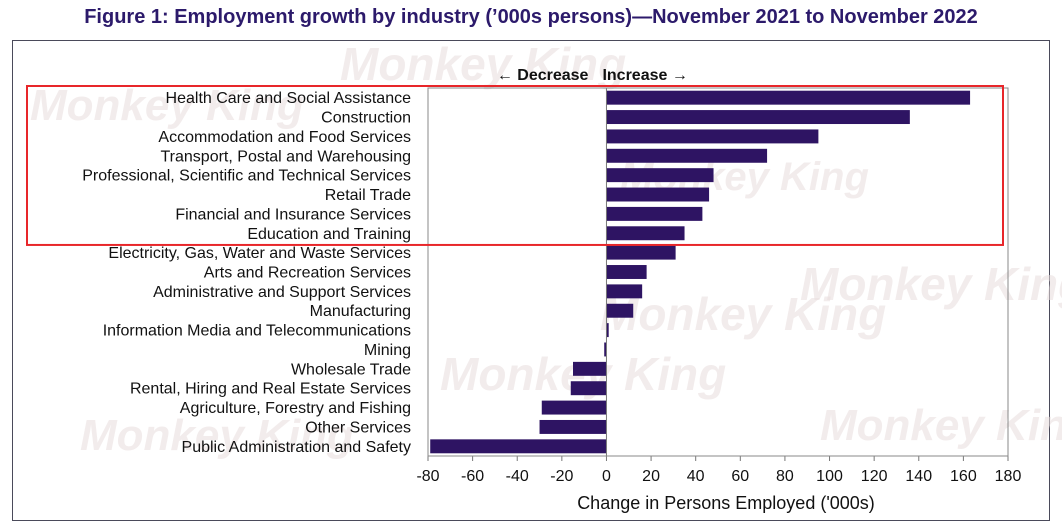 This screenshot has height=531, width=1062. What do you see at coordinates (368, 195) in the screenshot?
I see `category-label: Retail Trade` at bounding box center [368, 195].